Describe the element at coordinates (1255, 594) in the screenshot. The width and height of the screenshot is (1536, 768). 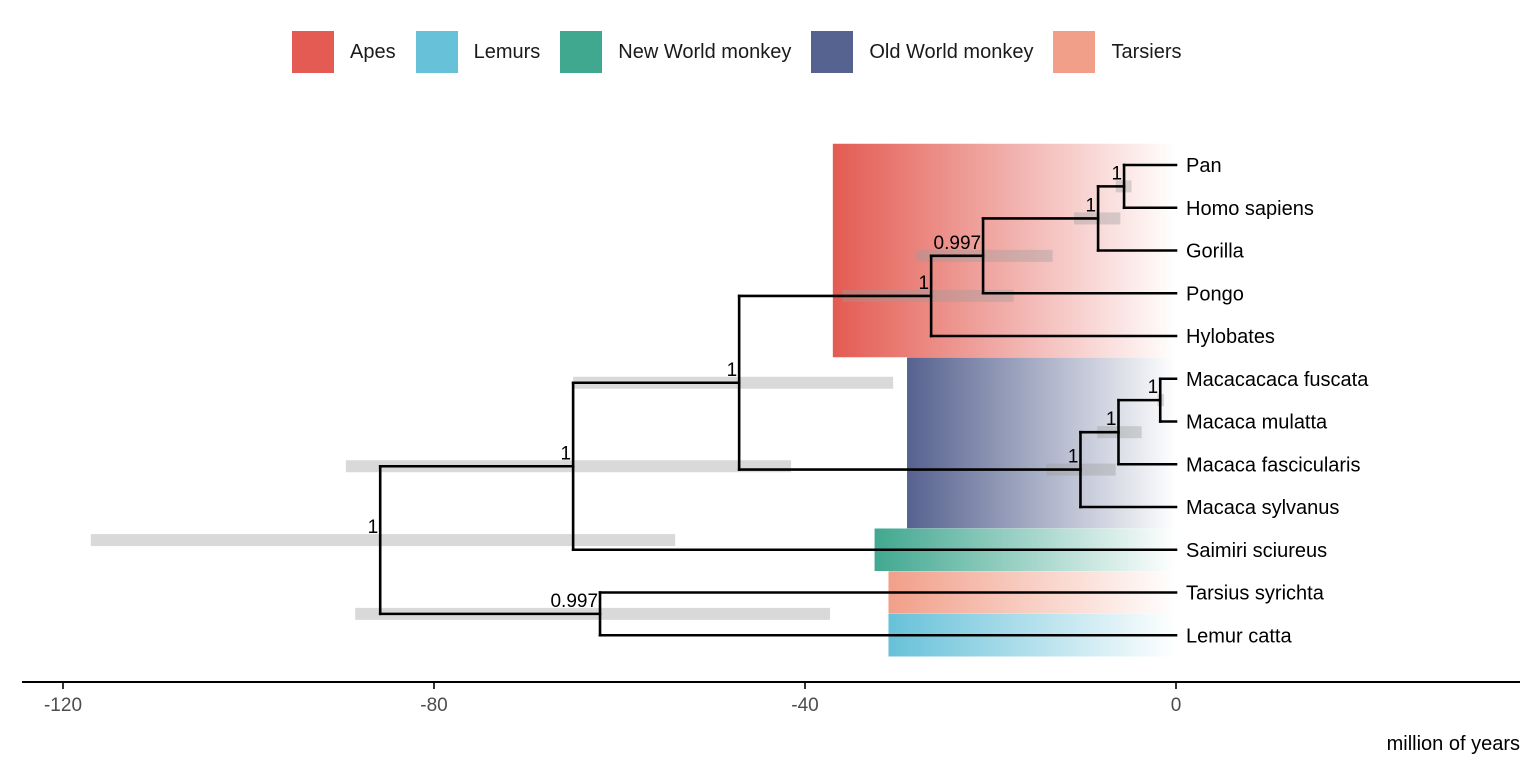
I see `tip-label-tarsius-syrichta: Tarsius syrichta` at that location.